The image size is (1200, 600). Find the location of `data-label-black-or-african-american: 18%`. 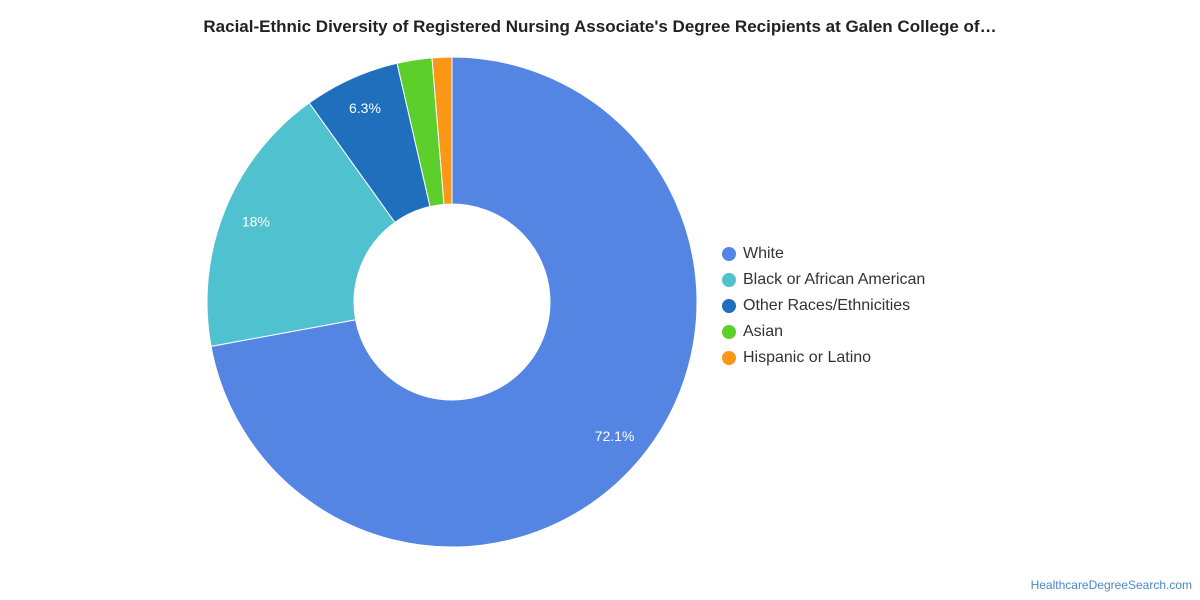

data-label-black-or-african-american: 18% is located at coordinates (256, 222).